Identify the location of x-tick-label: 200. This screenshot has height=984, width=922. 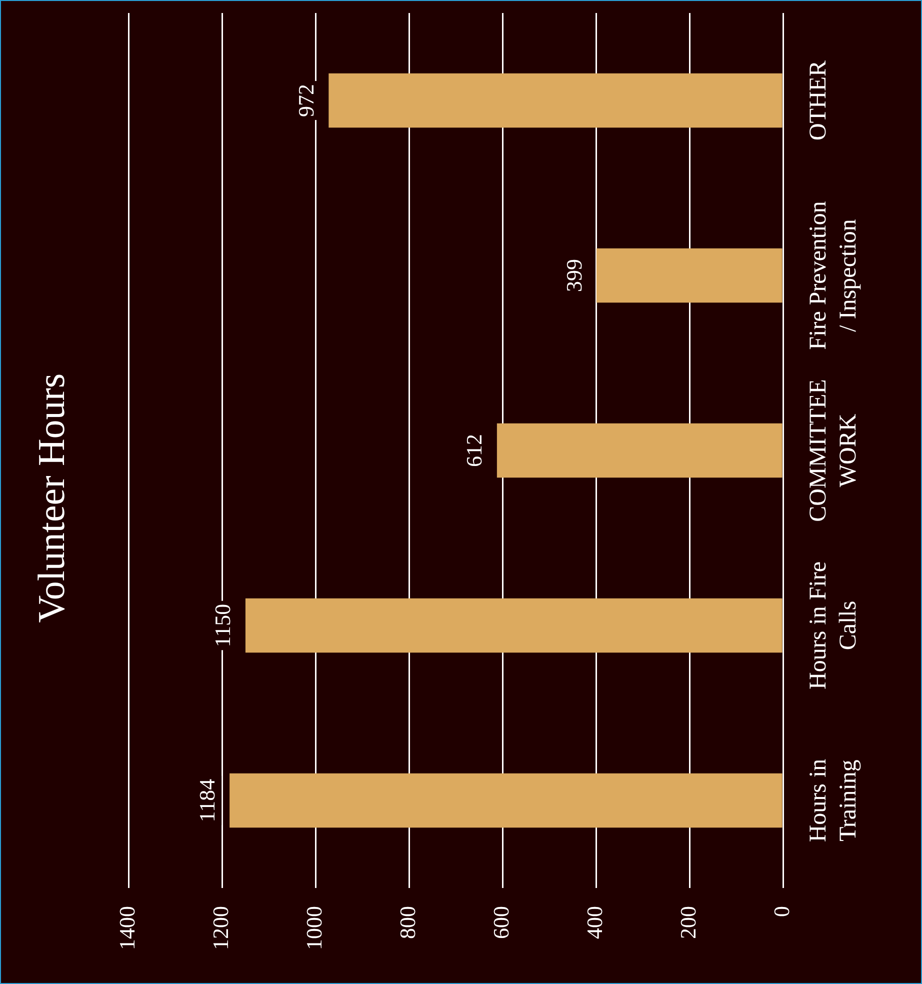
(687, 922).